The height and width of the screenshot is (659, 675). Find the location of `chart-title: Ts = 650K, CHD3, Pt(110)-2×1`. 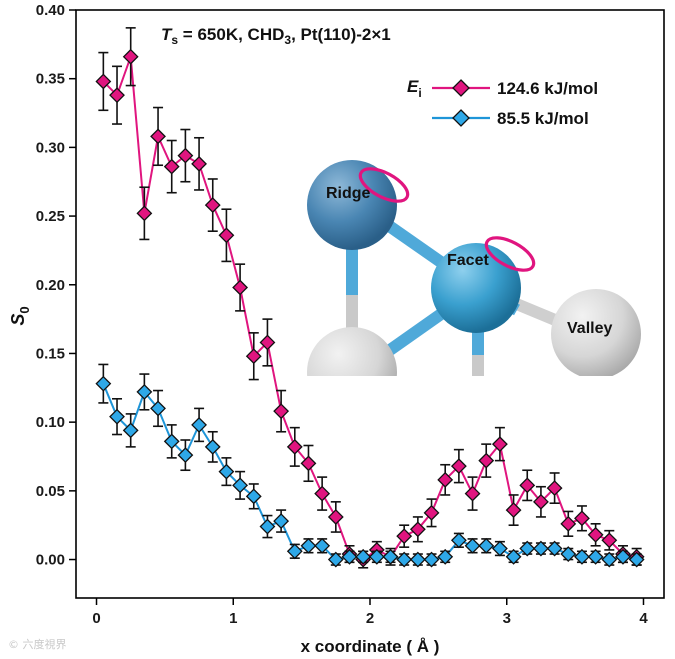

chart-title: Ts = 650K, CHD3, Pt(110)-2×1 is located at coordinates (276, 36).